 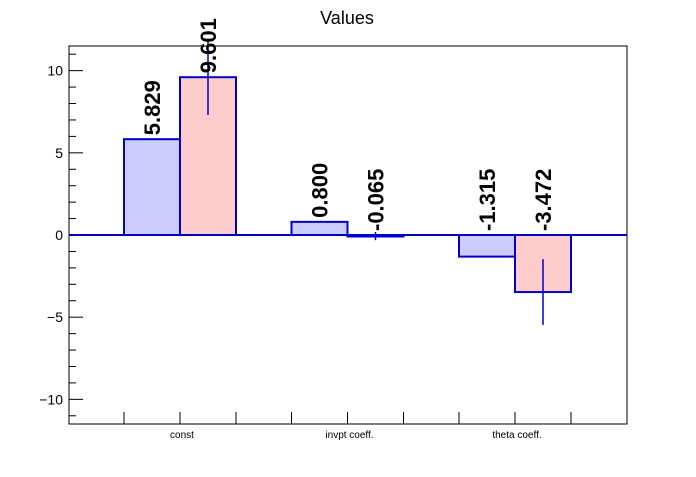 I want to click on y-tick-label: −10, so click(x=51, y=399).